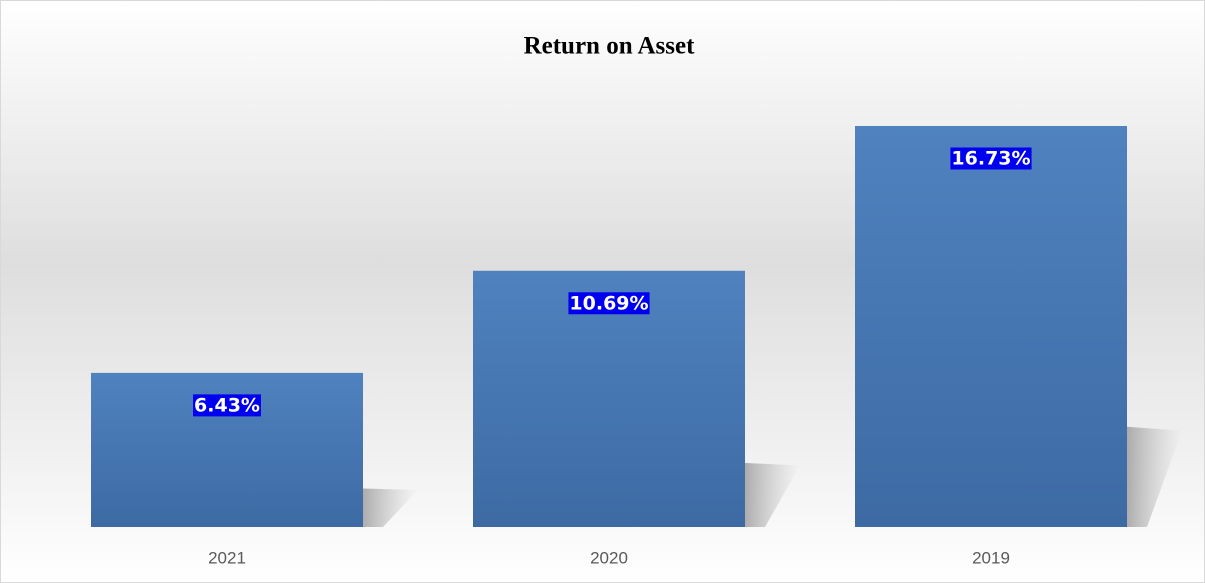 The height and width of the screenshot is (583, 1205). I want to click on chart-title: Return on Asset, so click(610, 46).